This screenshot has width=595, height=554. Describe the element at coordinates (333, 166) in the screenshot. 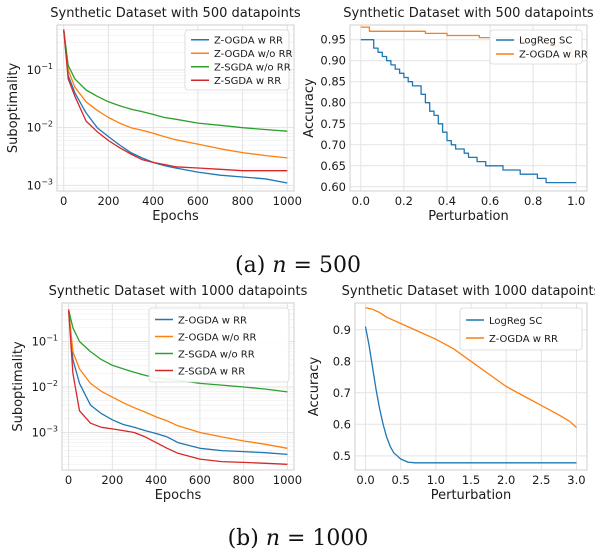

I see `y-tick-label: 0.65` at that location.